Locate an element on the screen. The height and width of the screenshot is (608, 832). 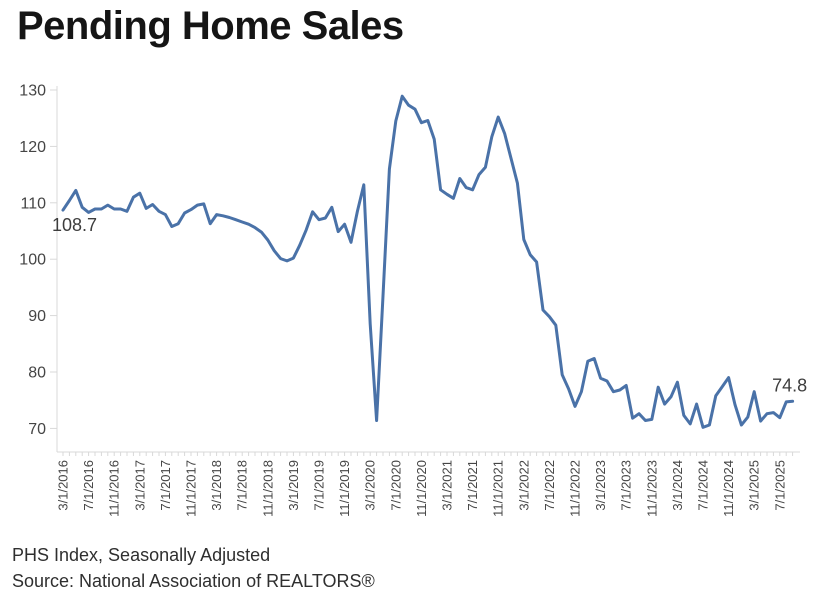
x-axis-label: 7/1/2024 is located at coordinates (703, 485).